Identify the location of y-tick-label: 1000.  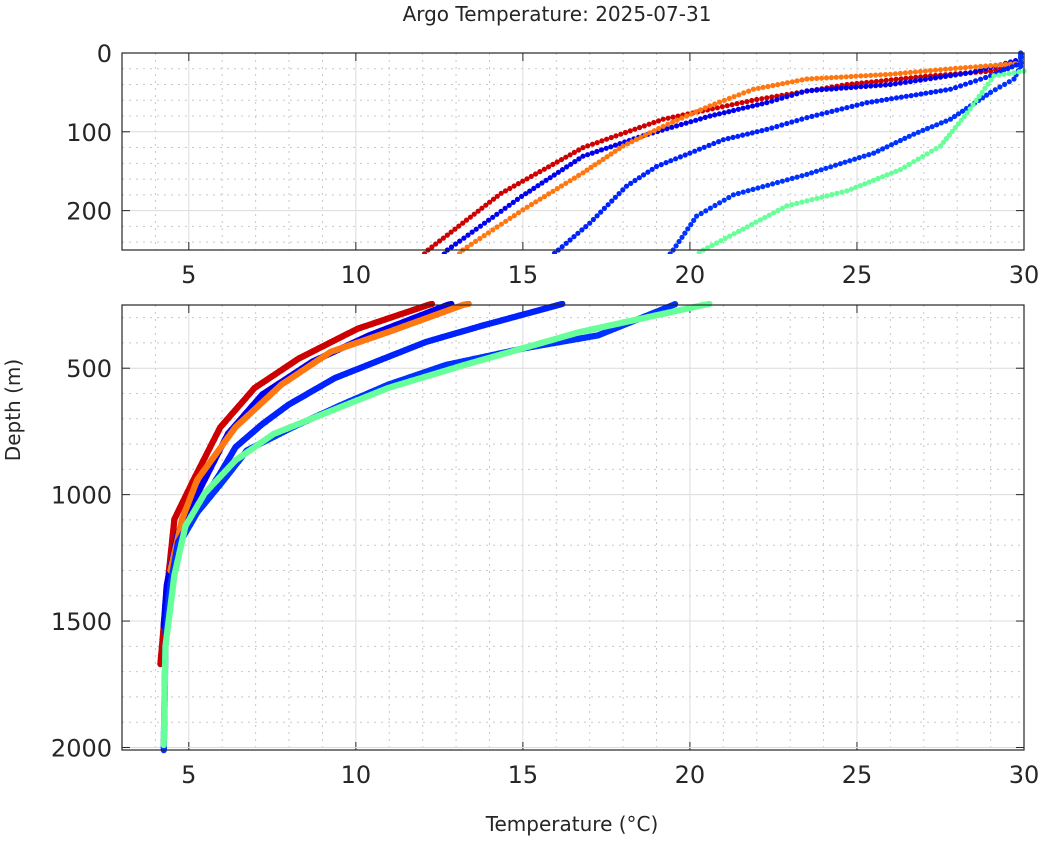
(81, 496).